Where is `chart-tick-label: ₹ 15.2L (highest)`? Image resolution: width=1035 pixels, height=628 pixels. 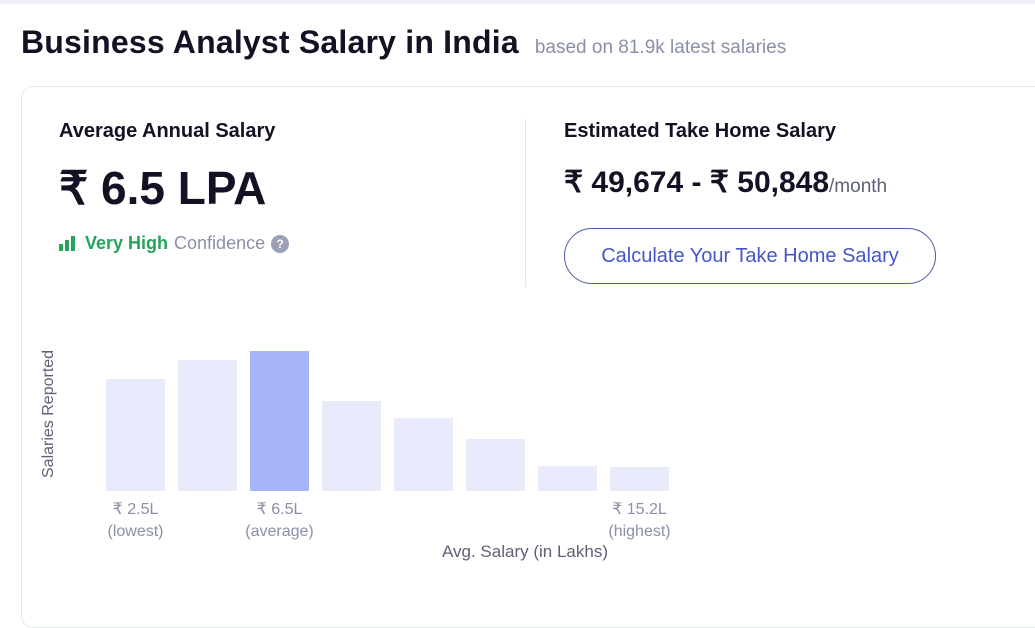
chart-tick-label: ₹ 15.2L (highest) is located at coordinates (640, 521).